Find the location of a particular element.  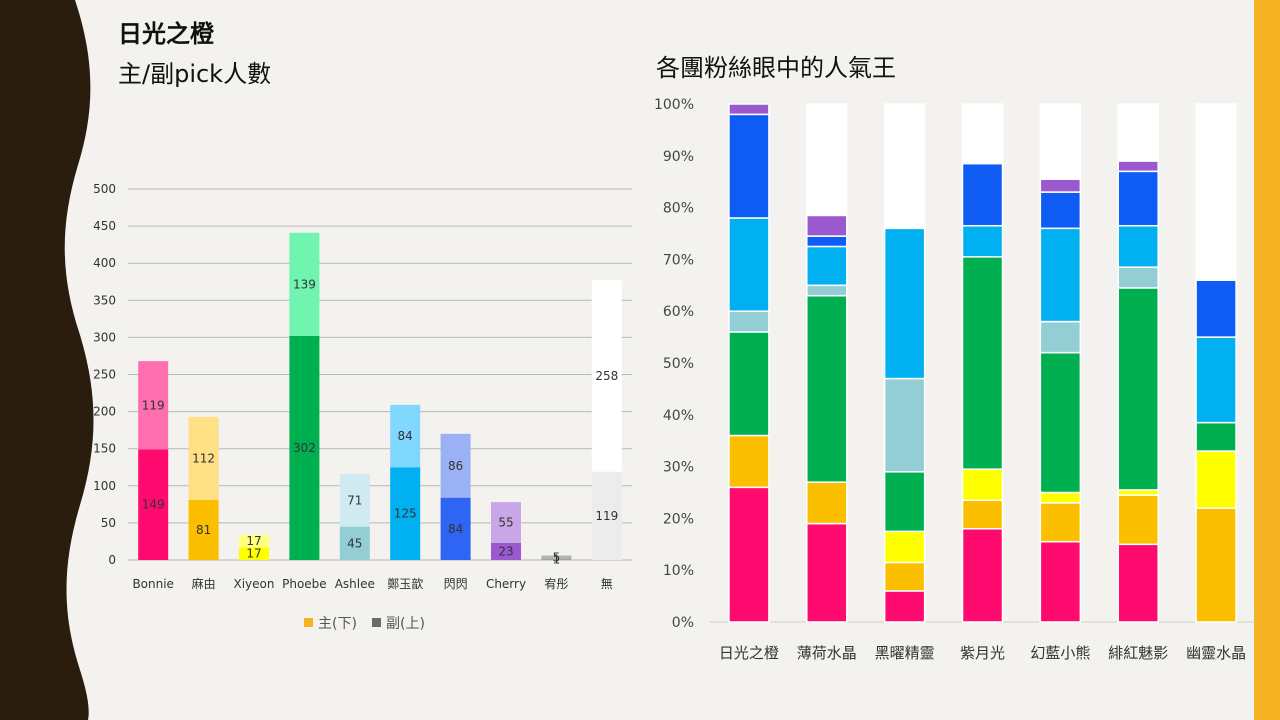

x-tick-label: 閃閃 is located at coordinates (456, 584).